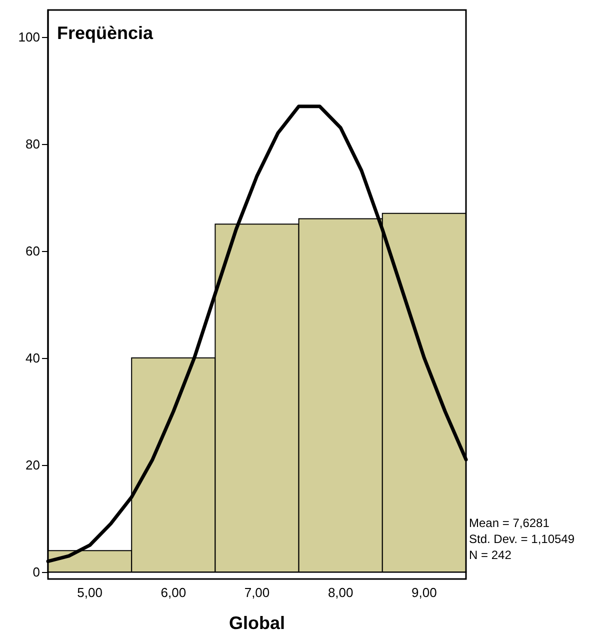  What do you see at coordinates (173, 592) in the screenshot?
I see `x-tick-label: 6,00` at bounding box center [173, 592].